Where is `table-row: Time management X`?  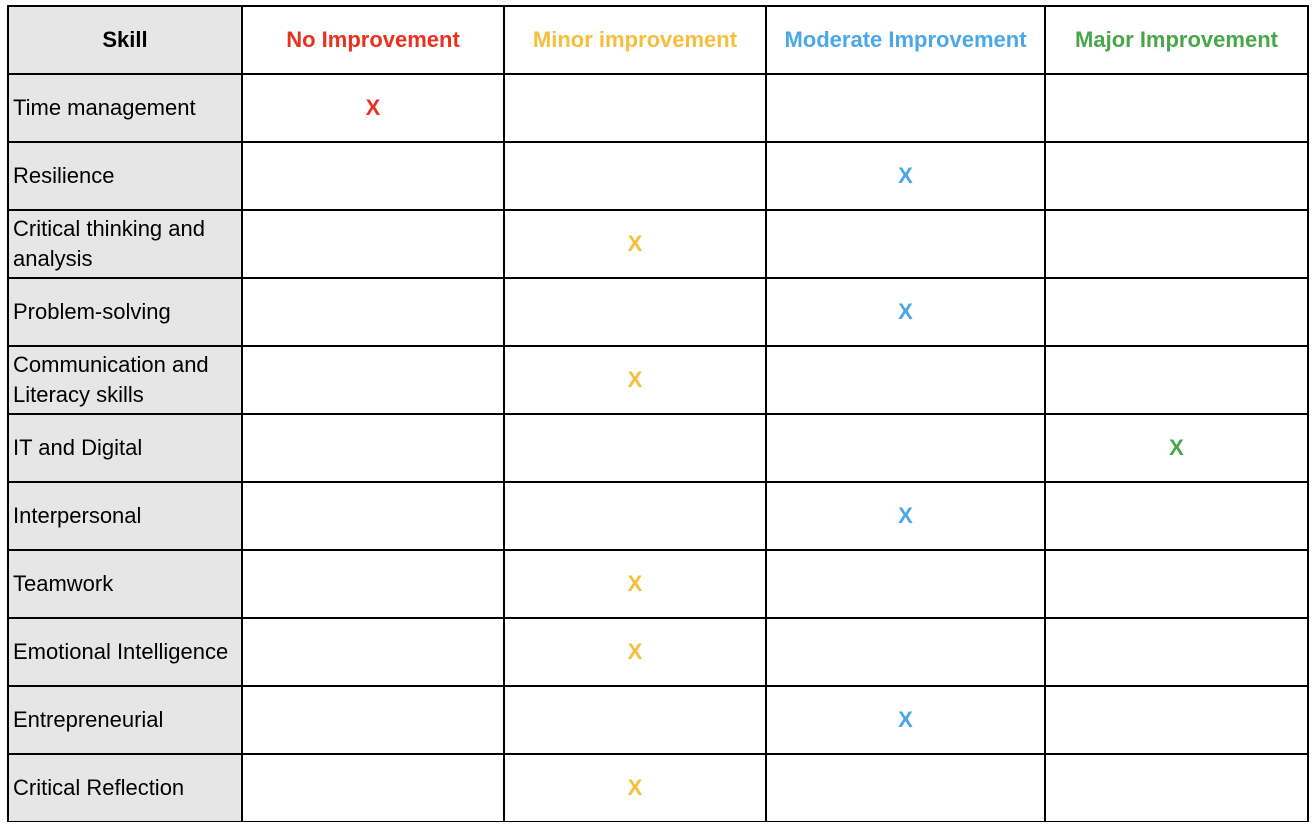 table-row: Time management X is located at coordinates (658, 108).